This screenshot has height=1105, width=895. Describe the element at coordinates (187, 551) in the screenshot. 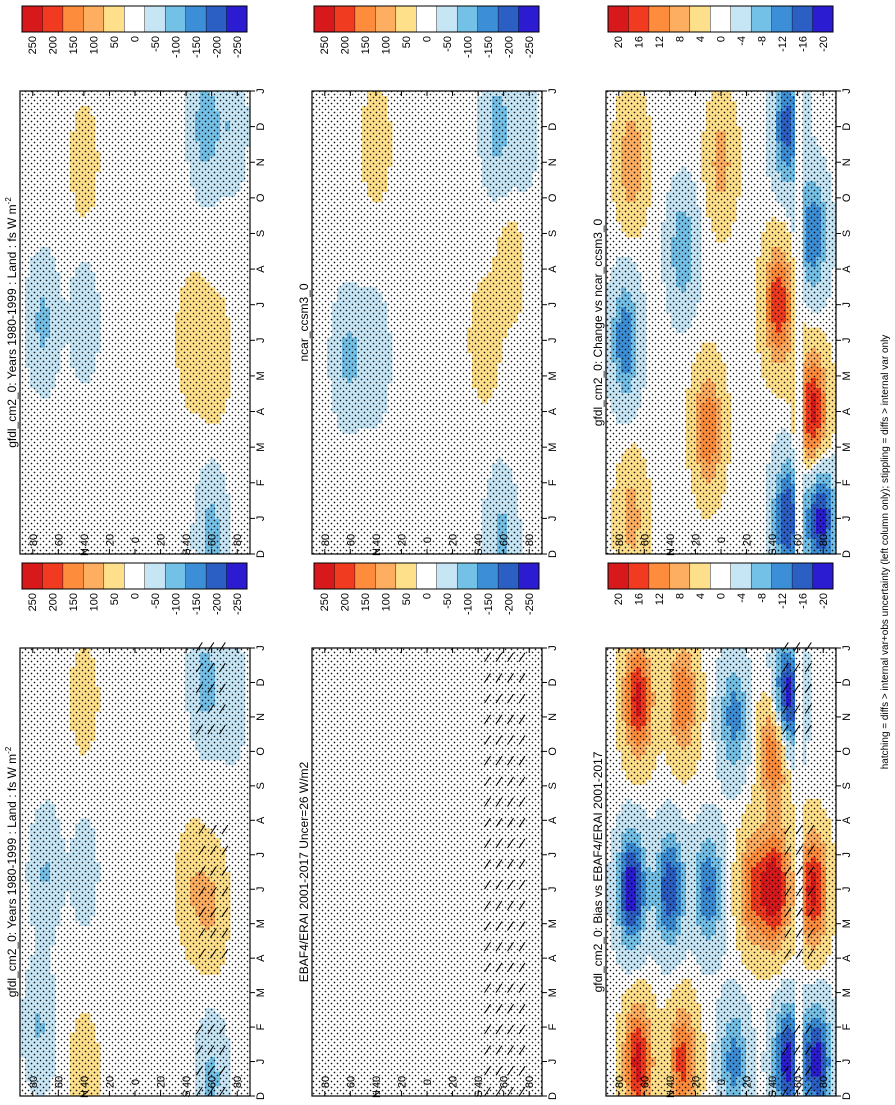

I see `south-label: S` at that location.